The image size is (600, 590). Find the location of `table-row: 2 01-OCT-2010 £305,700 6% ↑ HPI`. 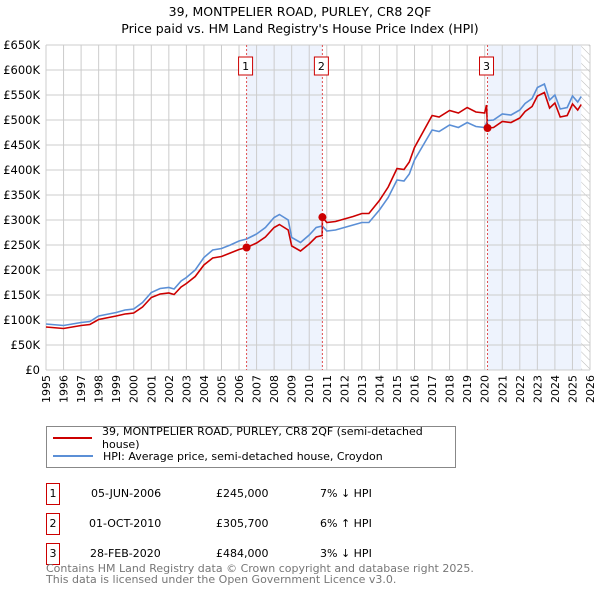

table-row: 2 01-OCT-2010 £305,700 6% ↑ HPI is located at coordinates (246, 524).